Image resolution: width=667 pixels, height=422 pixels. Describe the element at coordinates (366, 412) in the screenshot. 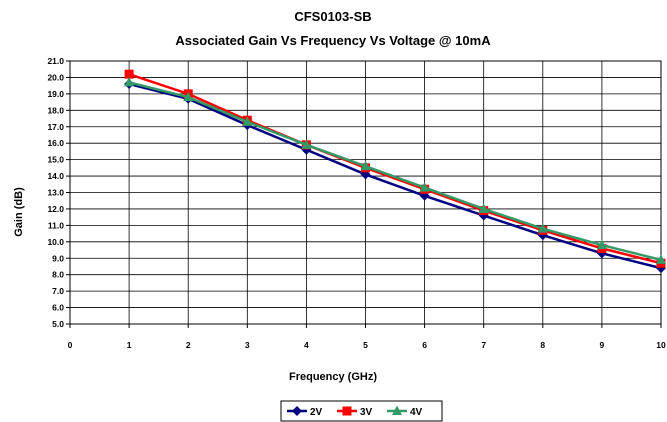

I see `legend-3v-label: 3V` at that location.